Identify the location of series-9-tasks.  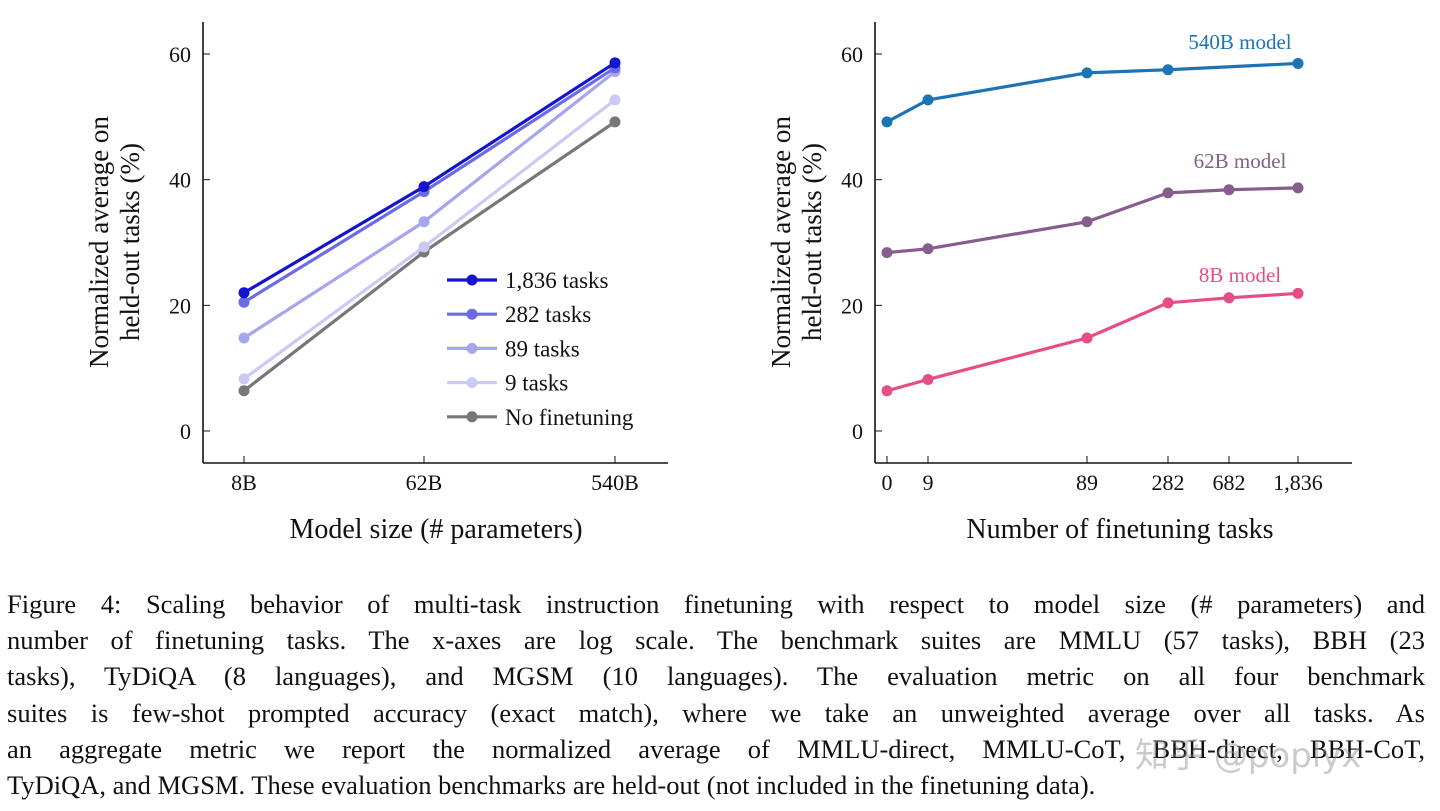
(429, 239).